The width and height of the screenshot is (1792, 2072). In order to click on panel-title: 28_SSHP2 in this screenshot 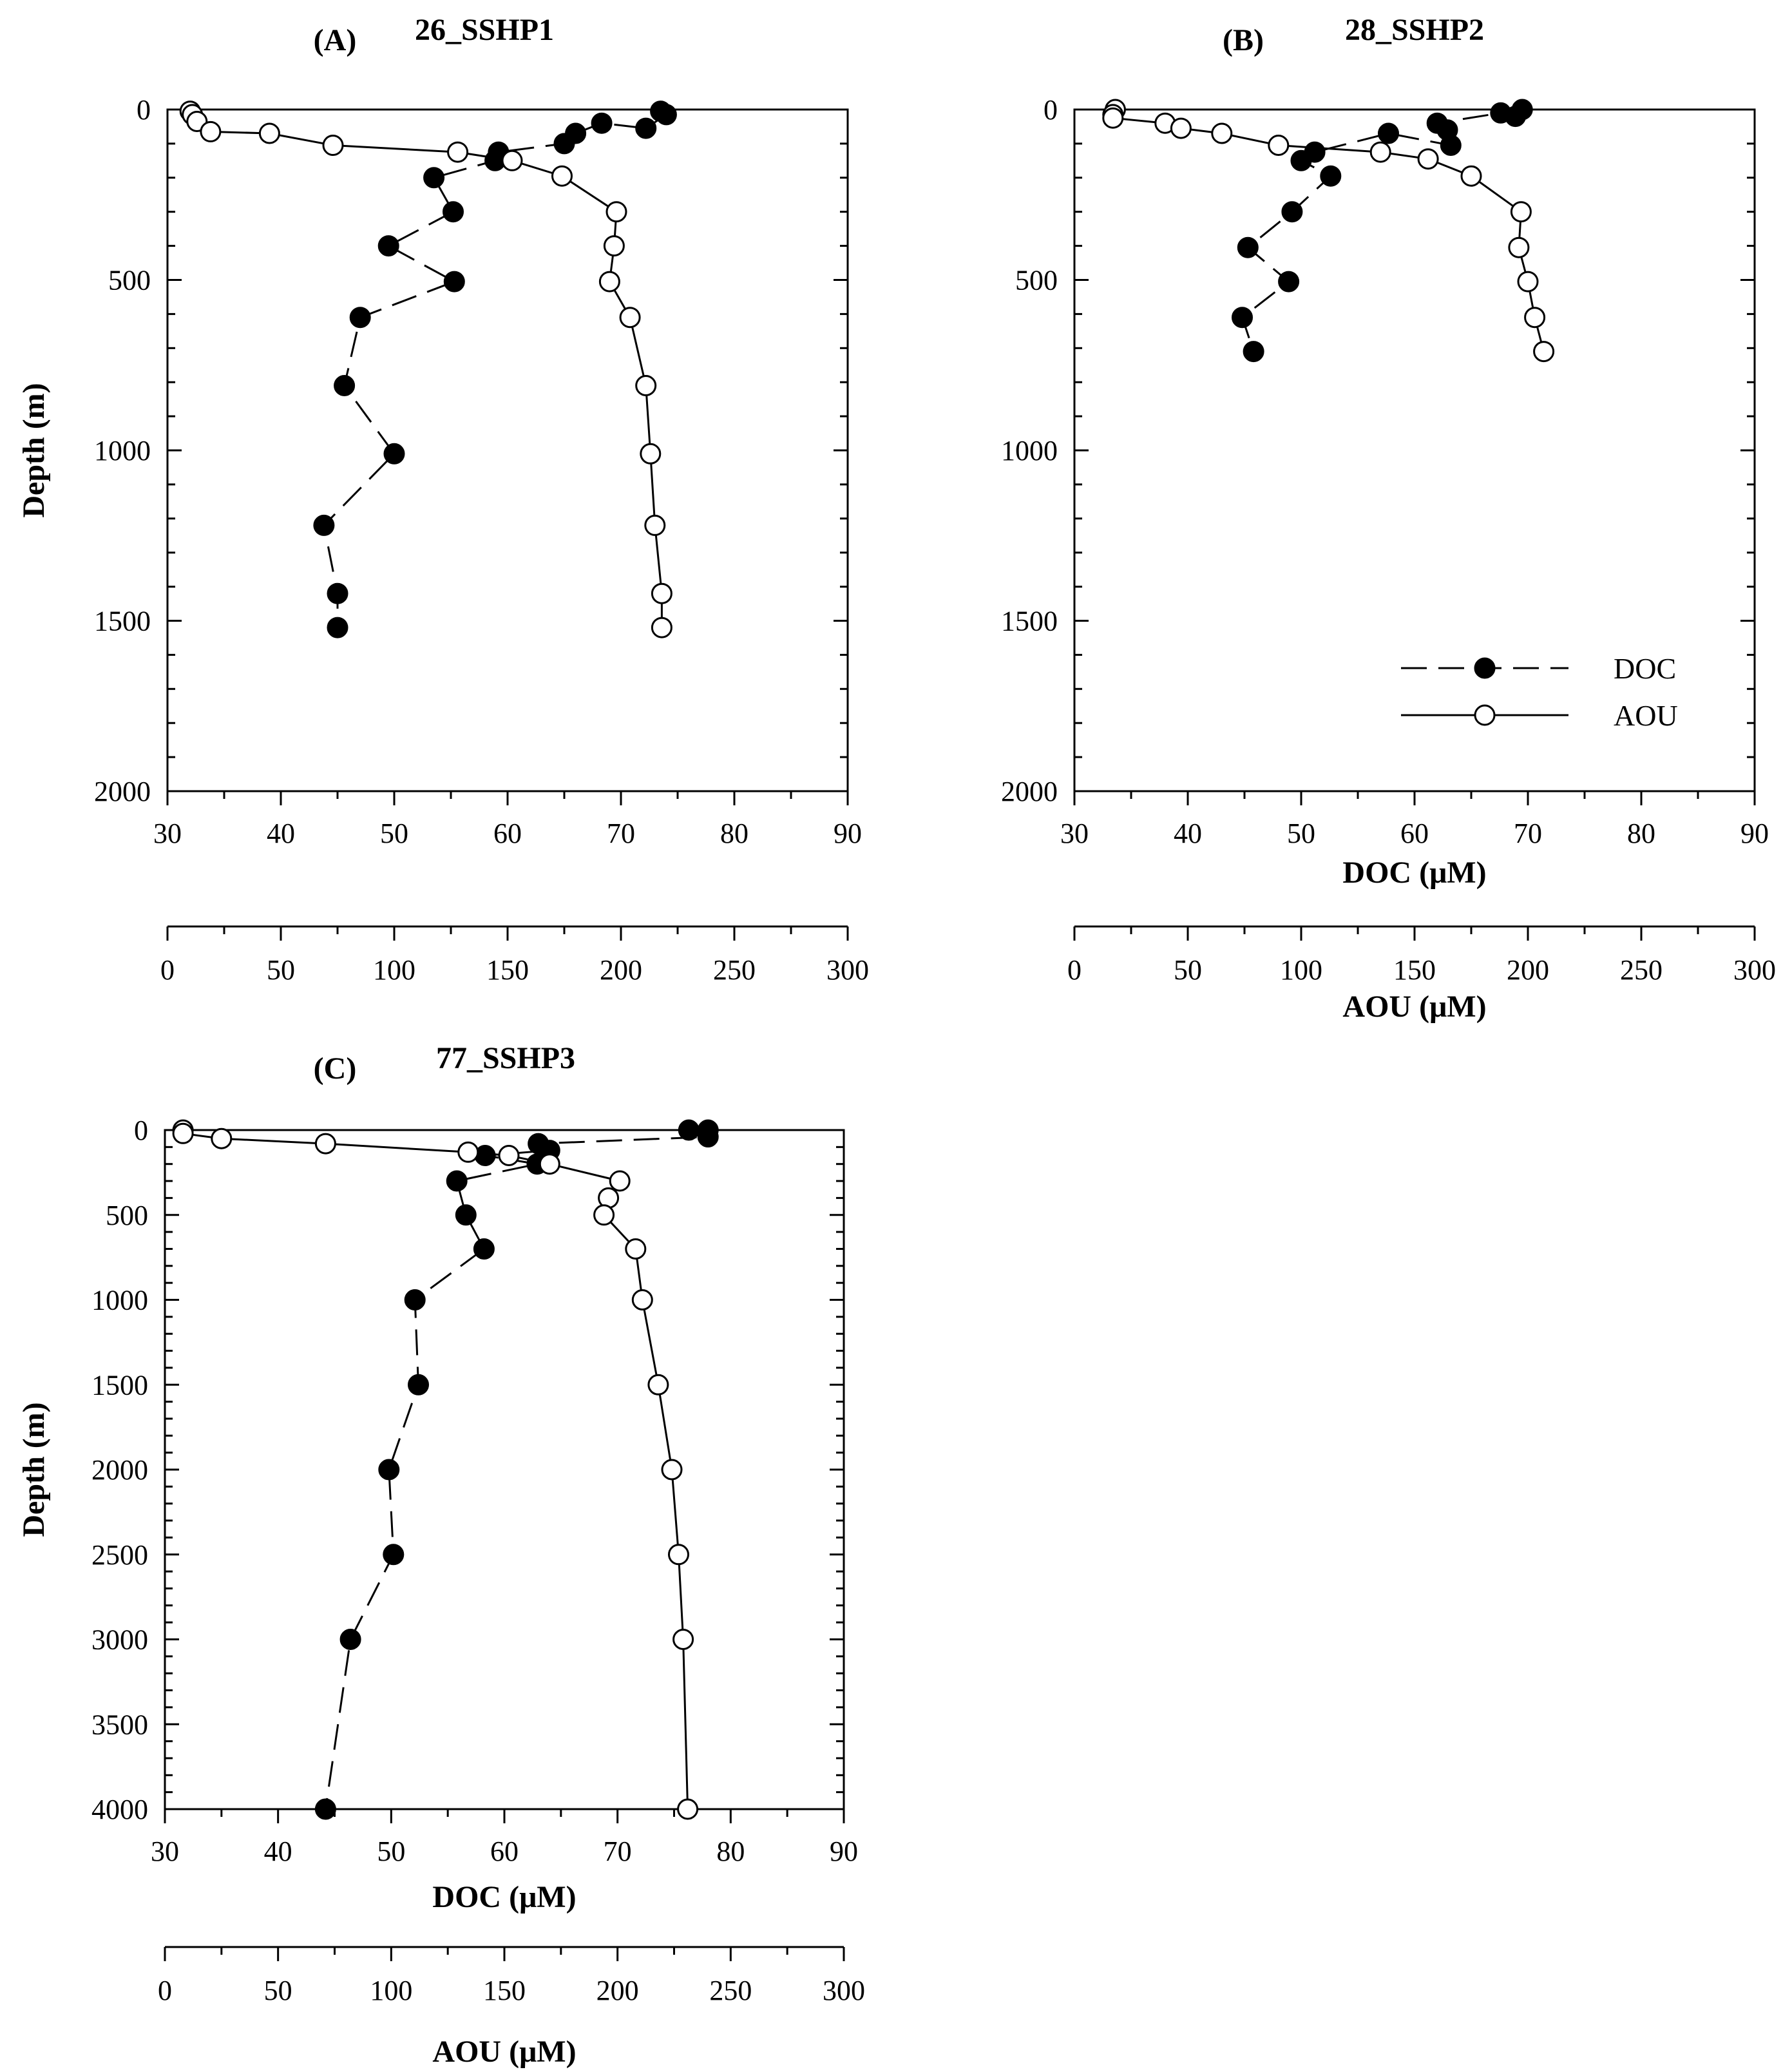, I will do `click(1415, 30)`.